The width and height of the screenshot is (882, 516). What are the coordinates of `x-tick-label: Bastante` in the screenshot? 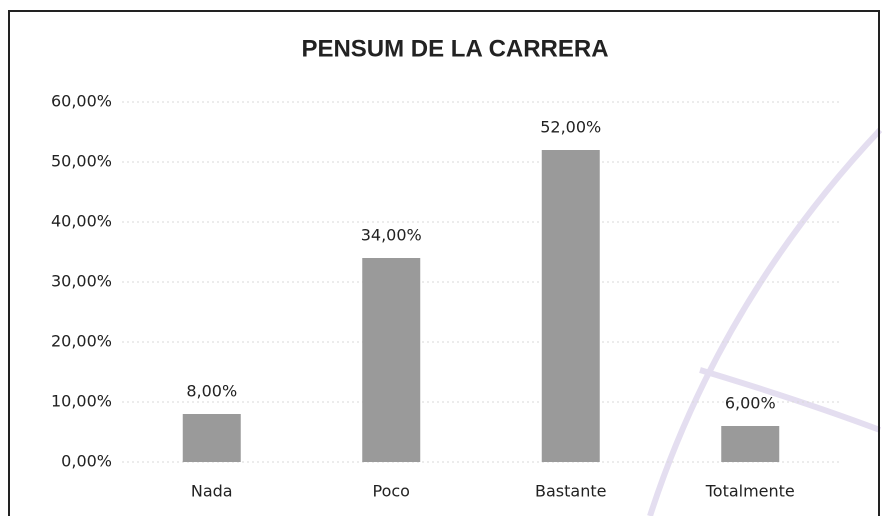 It's located at (570, 491).